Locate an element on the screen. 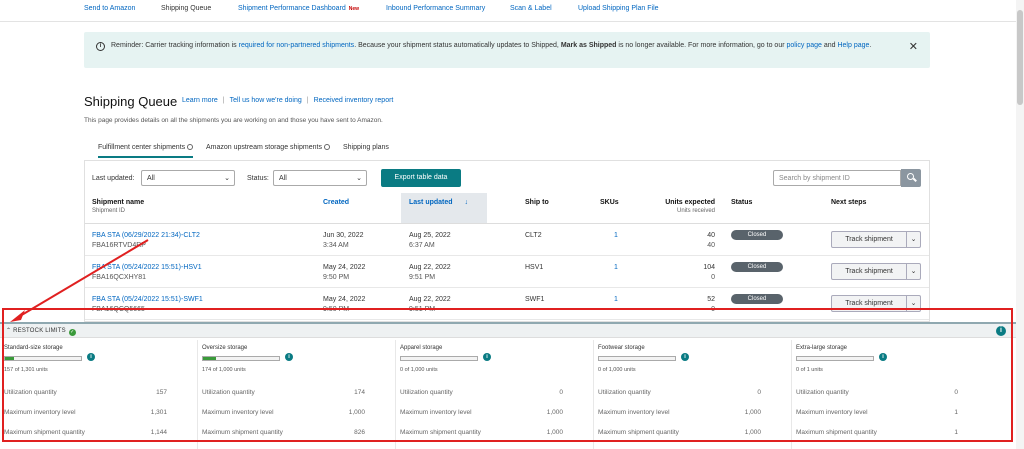 The width and height of the screenshot is (1024, 449). tab-upstream-storage: Amazon upstream storage shipments is located at coordinates (268, 151).